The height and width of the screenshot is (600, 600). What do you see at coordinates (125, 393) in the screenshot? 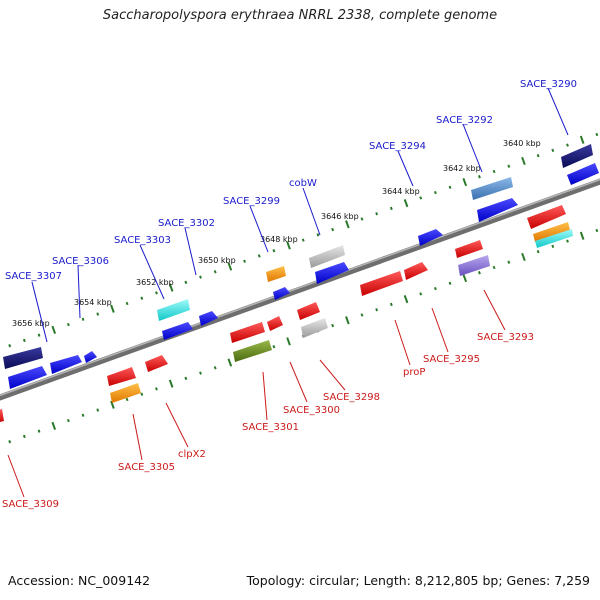
I see `gene-sace-3305b` at bounding box center [125, 393].